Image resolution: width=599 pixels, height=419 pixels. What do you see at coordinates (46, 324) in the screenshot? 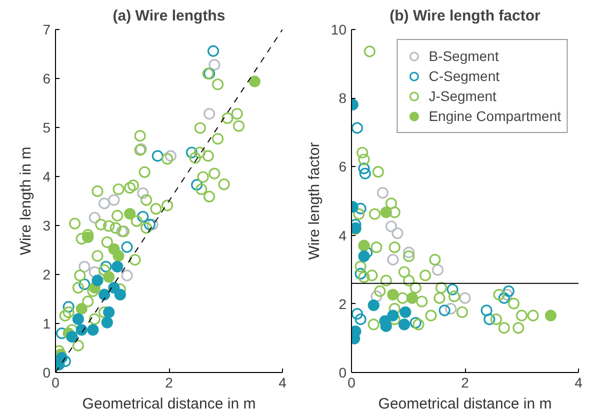
I see `y-tick-label: 1` at bounding box center [46, 324].